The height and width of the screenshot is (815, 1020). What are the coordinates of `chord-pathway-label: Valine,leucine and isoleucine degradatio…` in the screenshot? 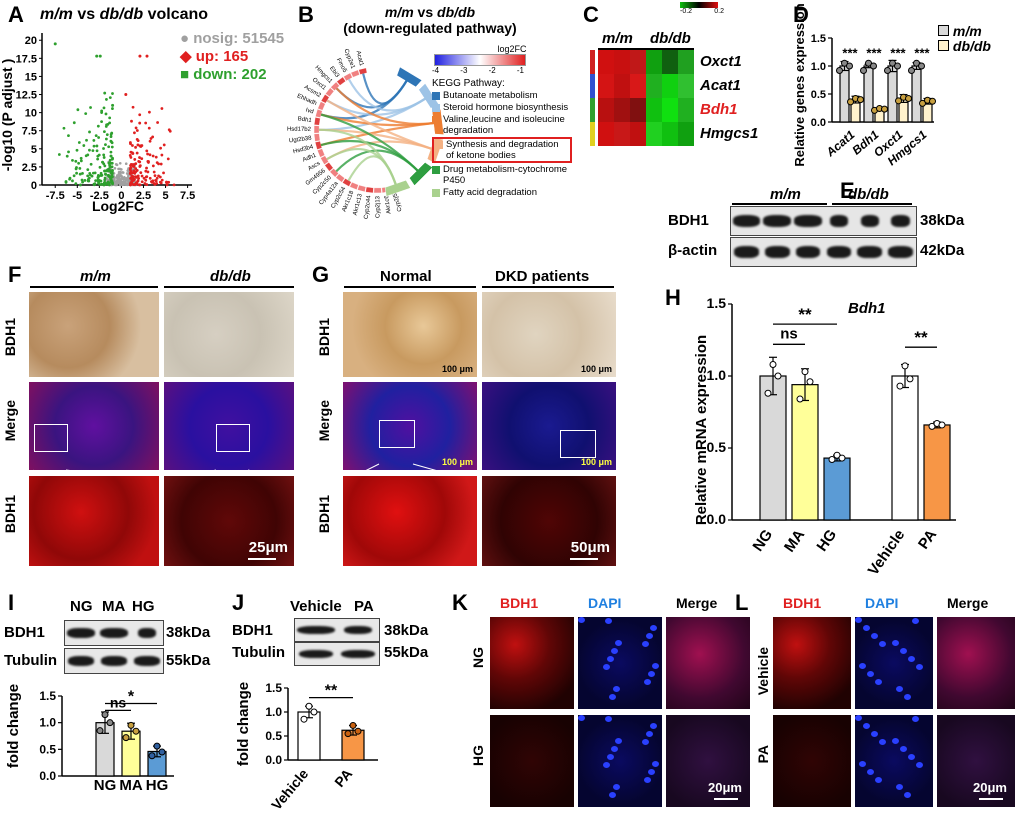 It's located at (504, 125).